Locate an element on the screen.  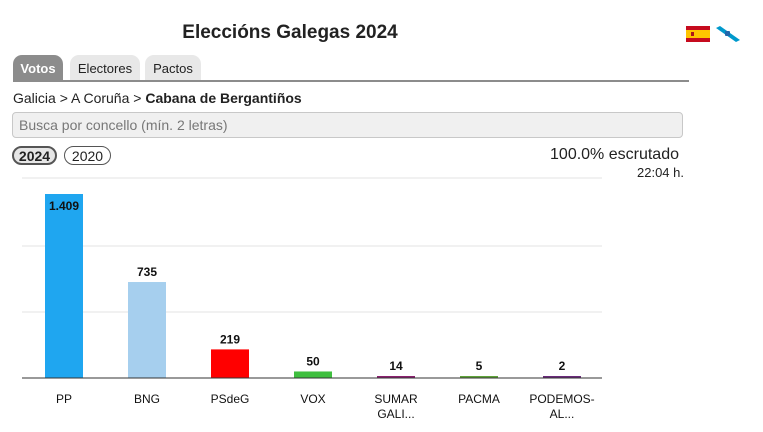
galician-flag-icon is located at coordinates (728, 34).